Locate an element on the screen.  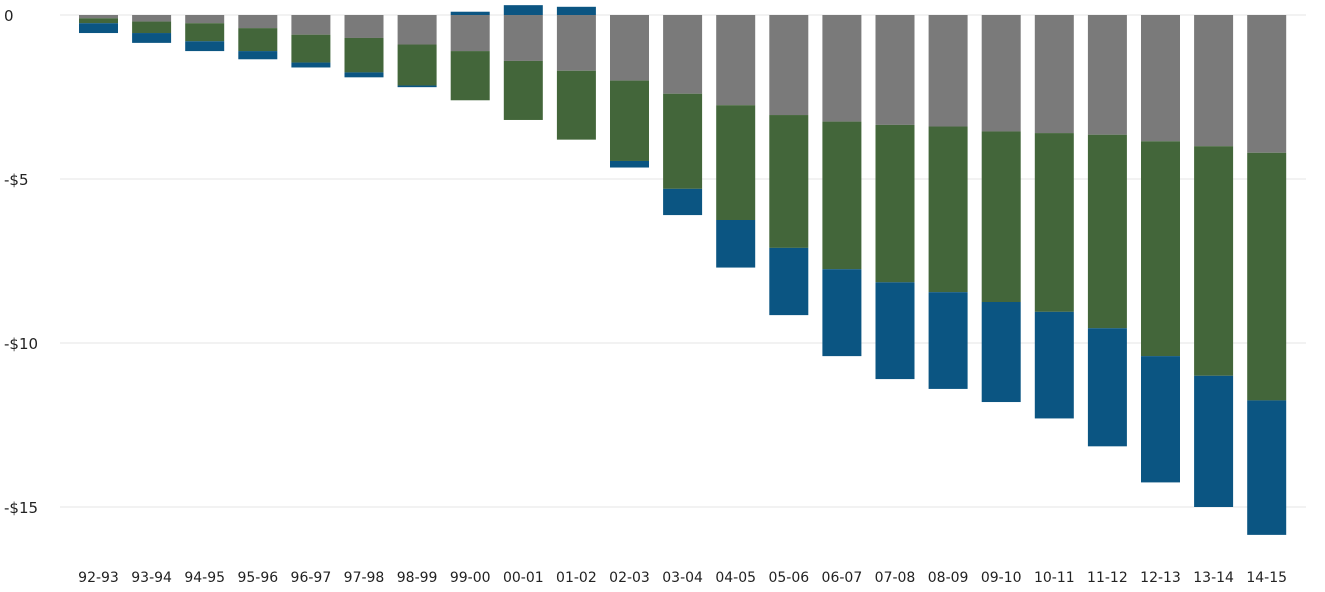
x-tick-label: 02-03 is located at coordinates (629, 578).